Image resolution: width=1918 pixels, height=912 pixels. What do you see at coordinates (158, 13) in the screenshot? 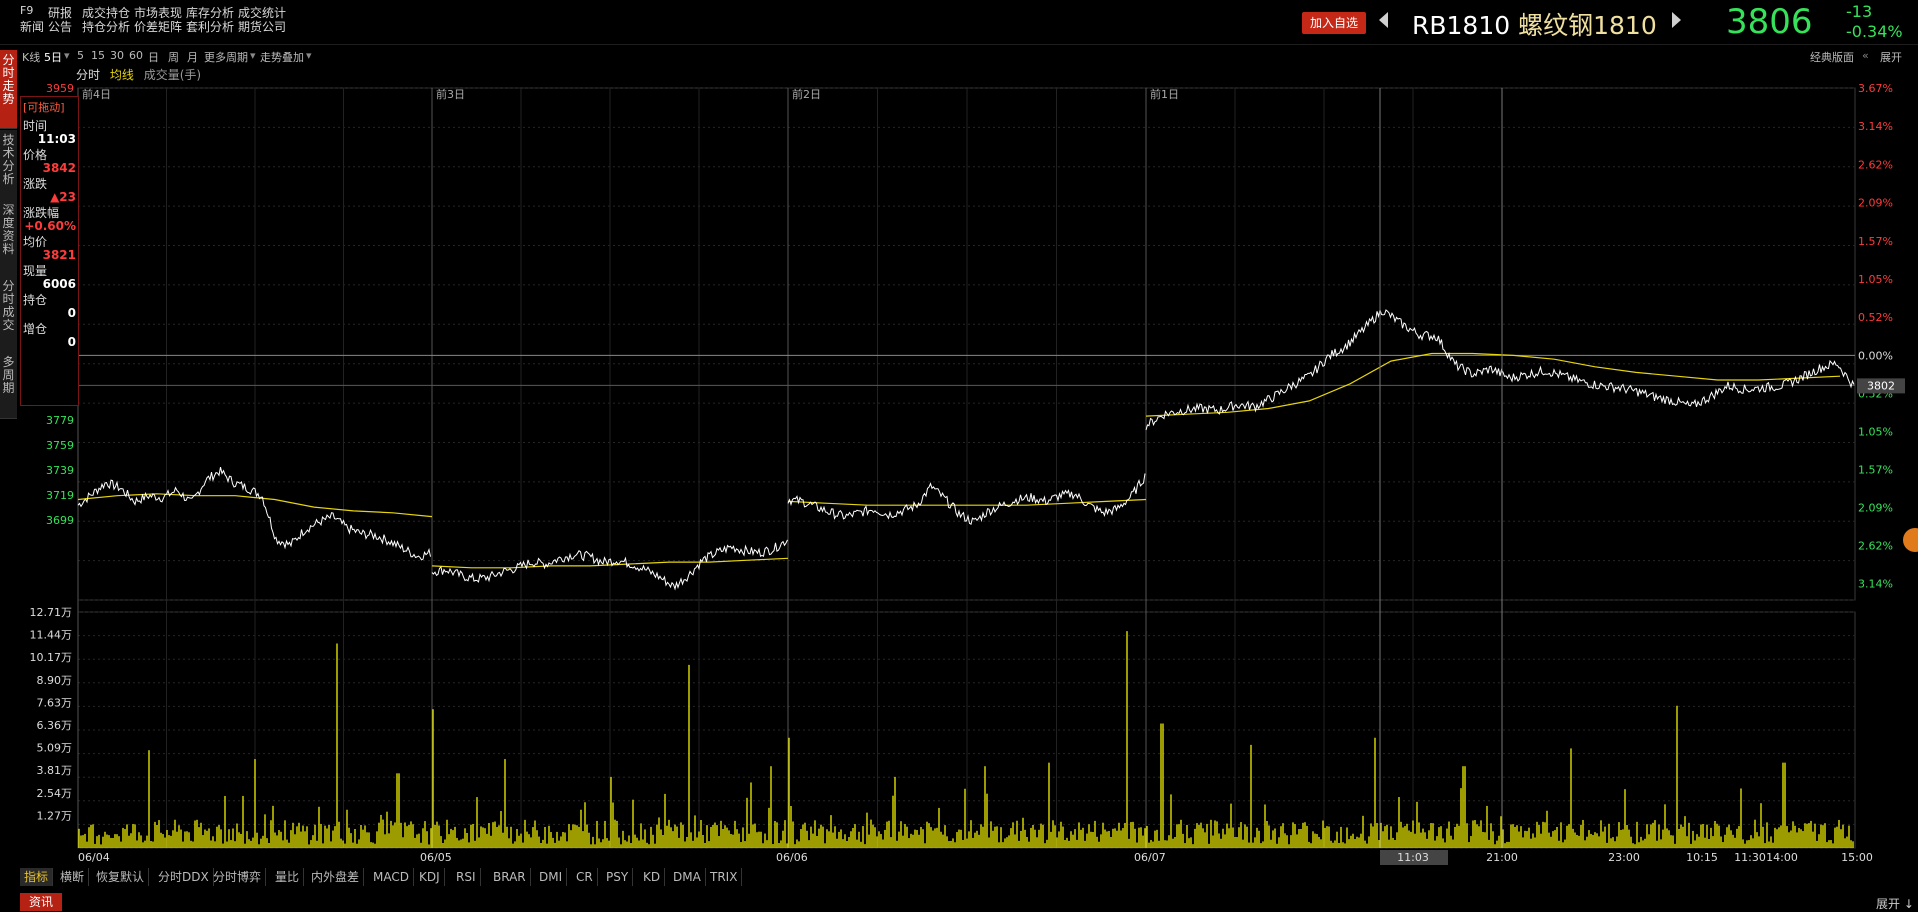
I see `menu-market-performance: 市场表现` at bounding box center [158, 13].